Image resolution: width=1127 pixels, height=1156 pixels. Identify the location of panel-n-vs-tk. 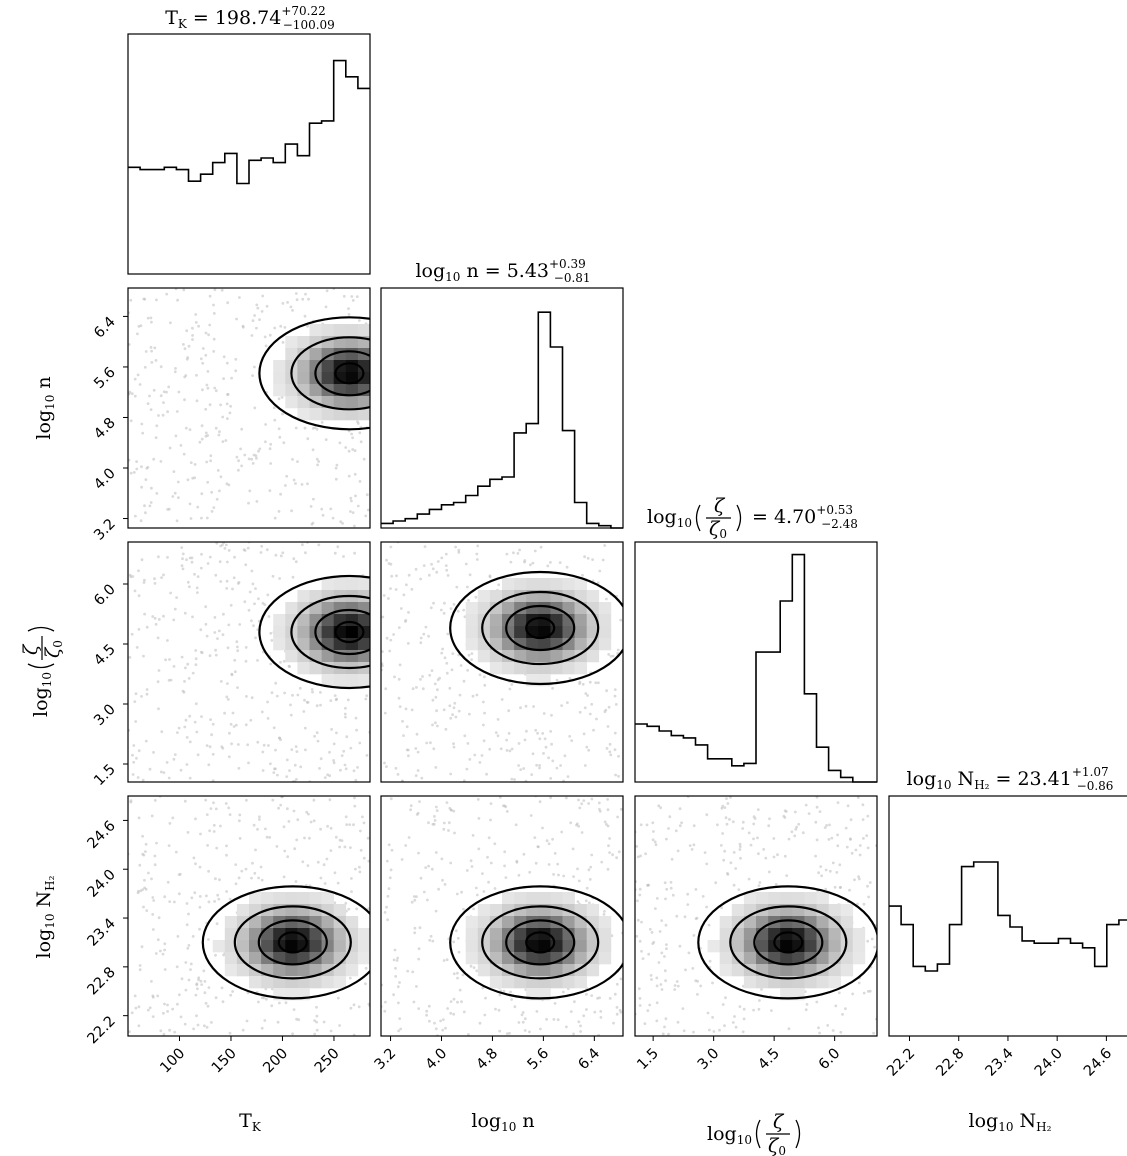
(283, 407).